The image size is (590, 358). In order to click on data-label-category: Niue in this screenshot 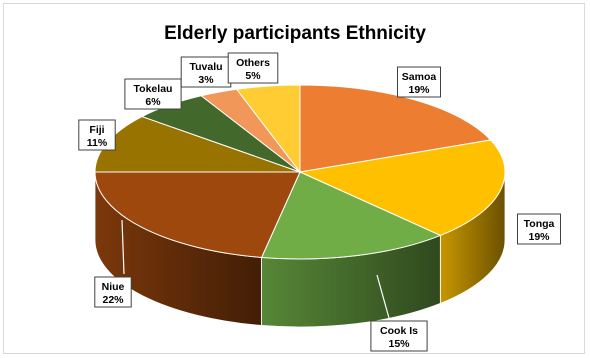, I will do `click(113, 287)`.